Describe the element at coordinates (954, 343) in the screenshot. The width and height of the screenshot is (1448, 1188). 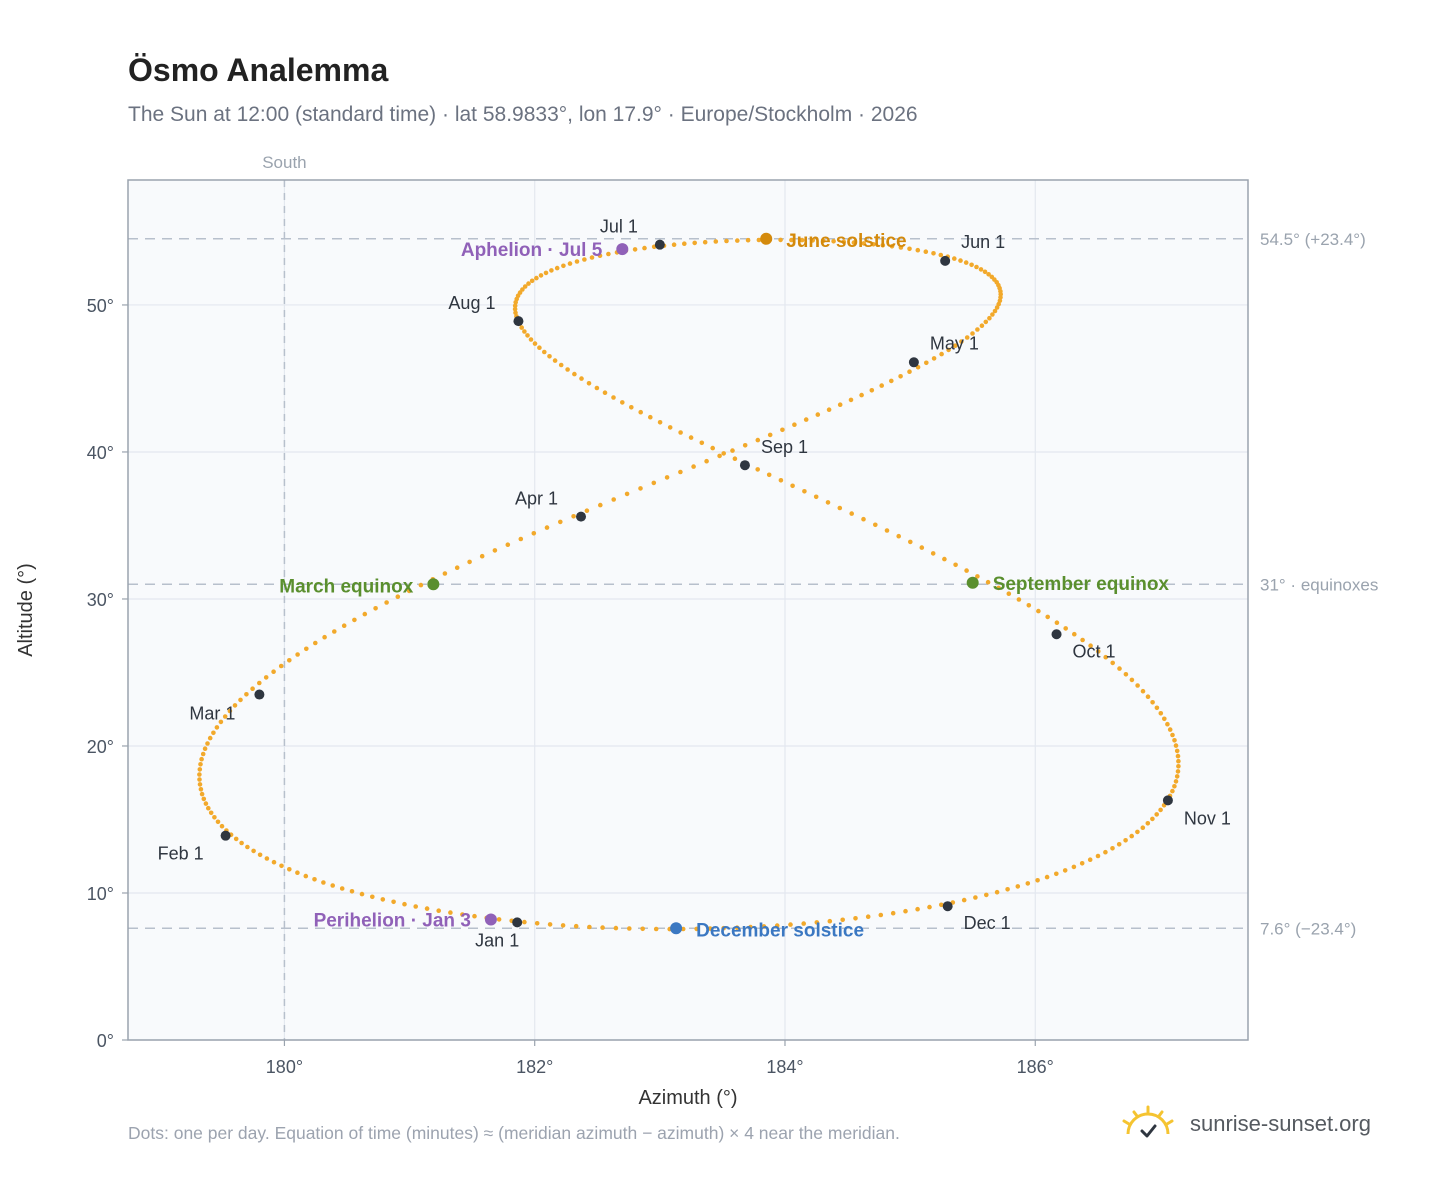
I see `month-label: May 1` at that location.